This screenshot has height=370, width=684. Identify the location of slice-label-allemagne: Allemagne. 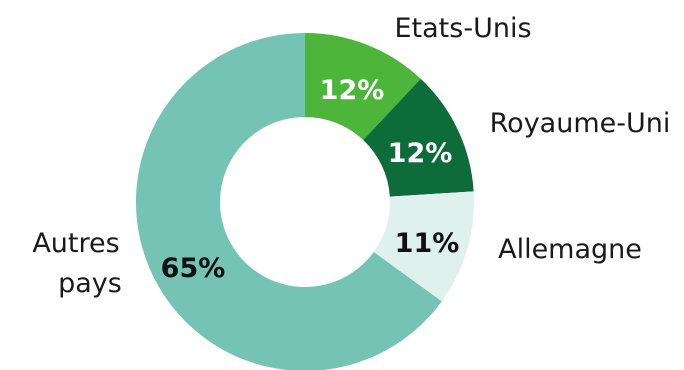
(570, 249).